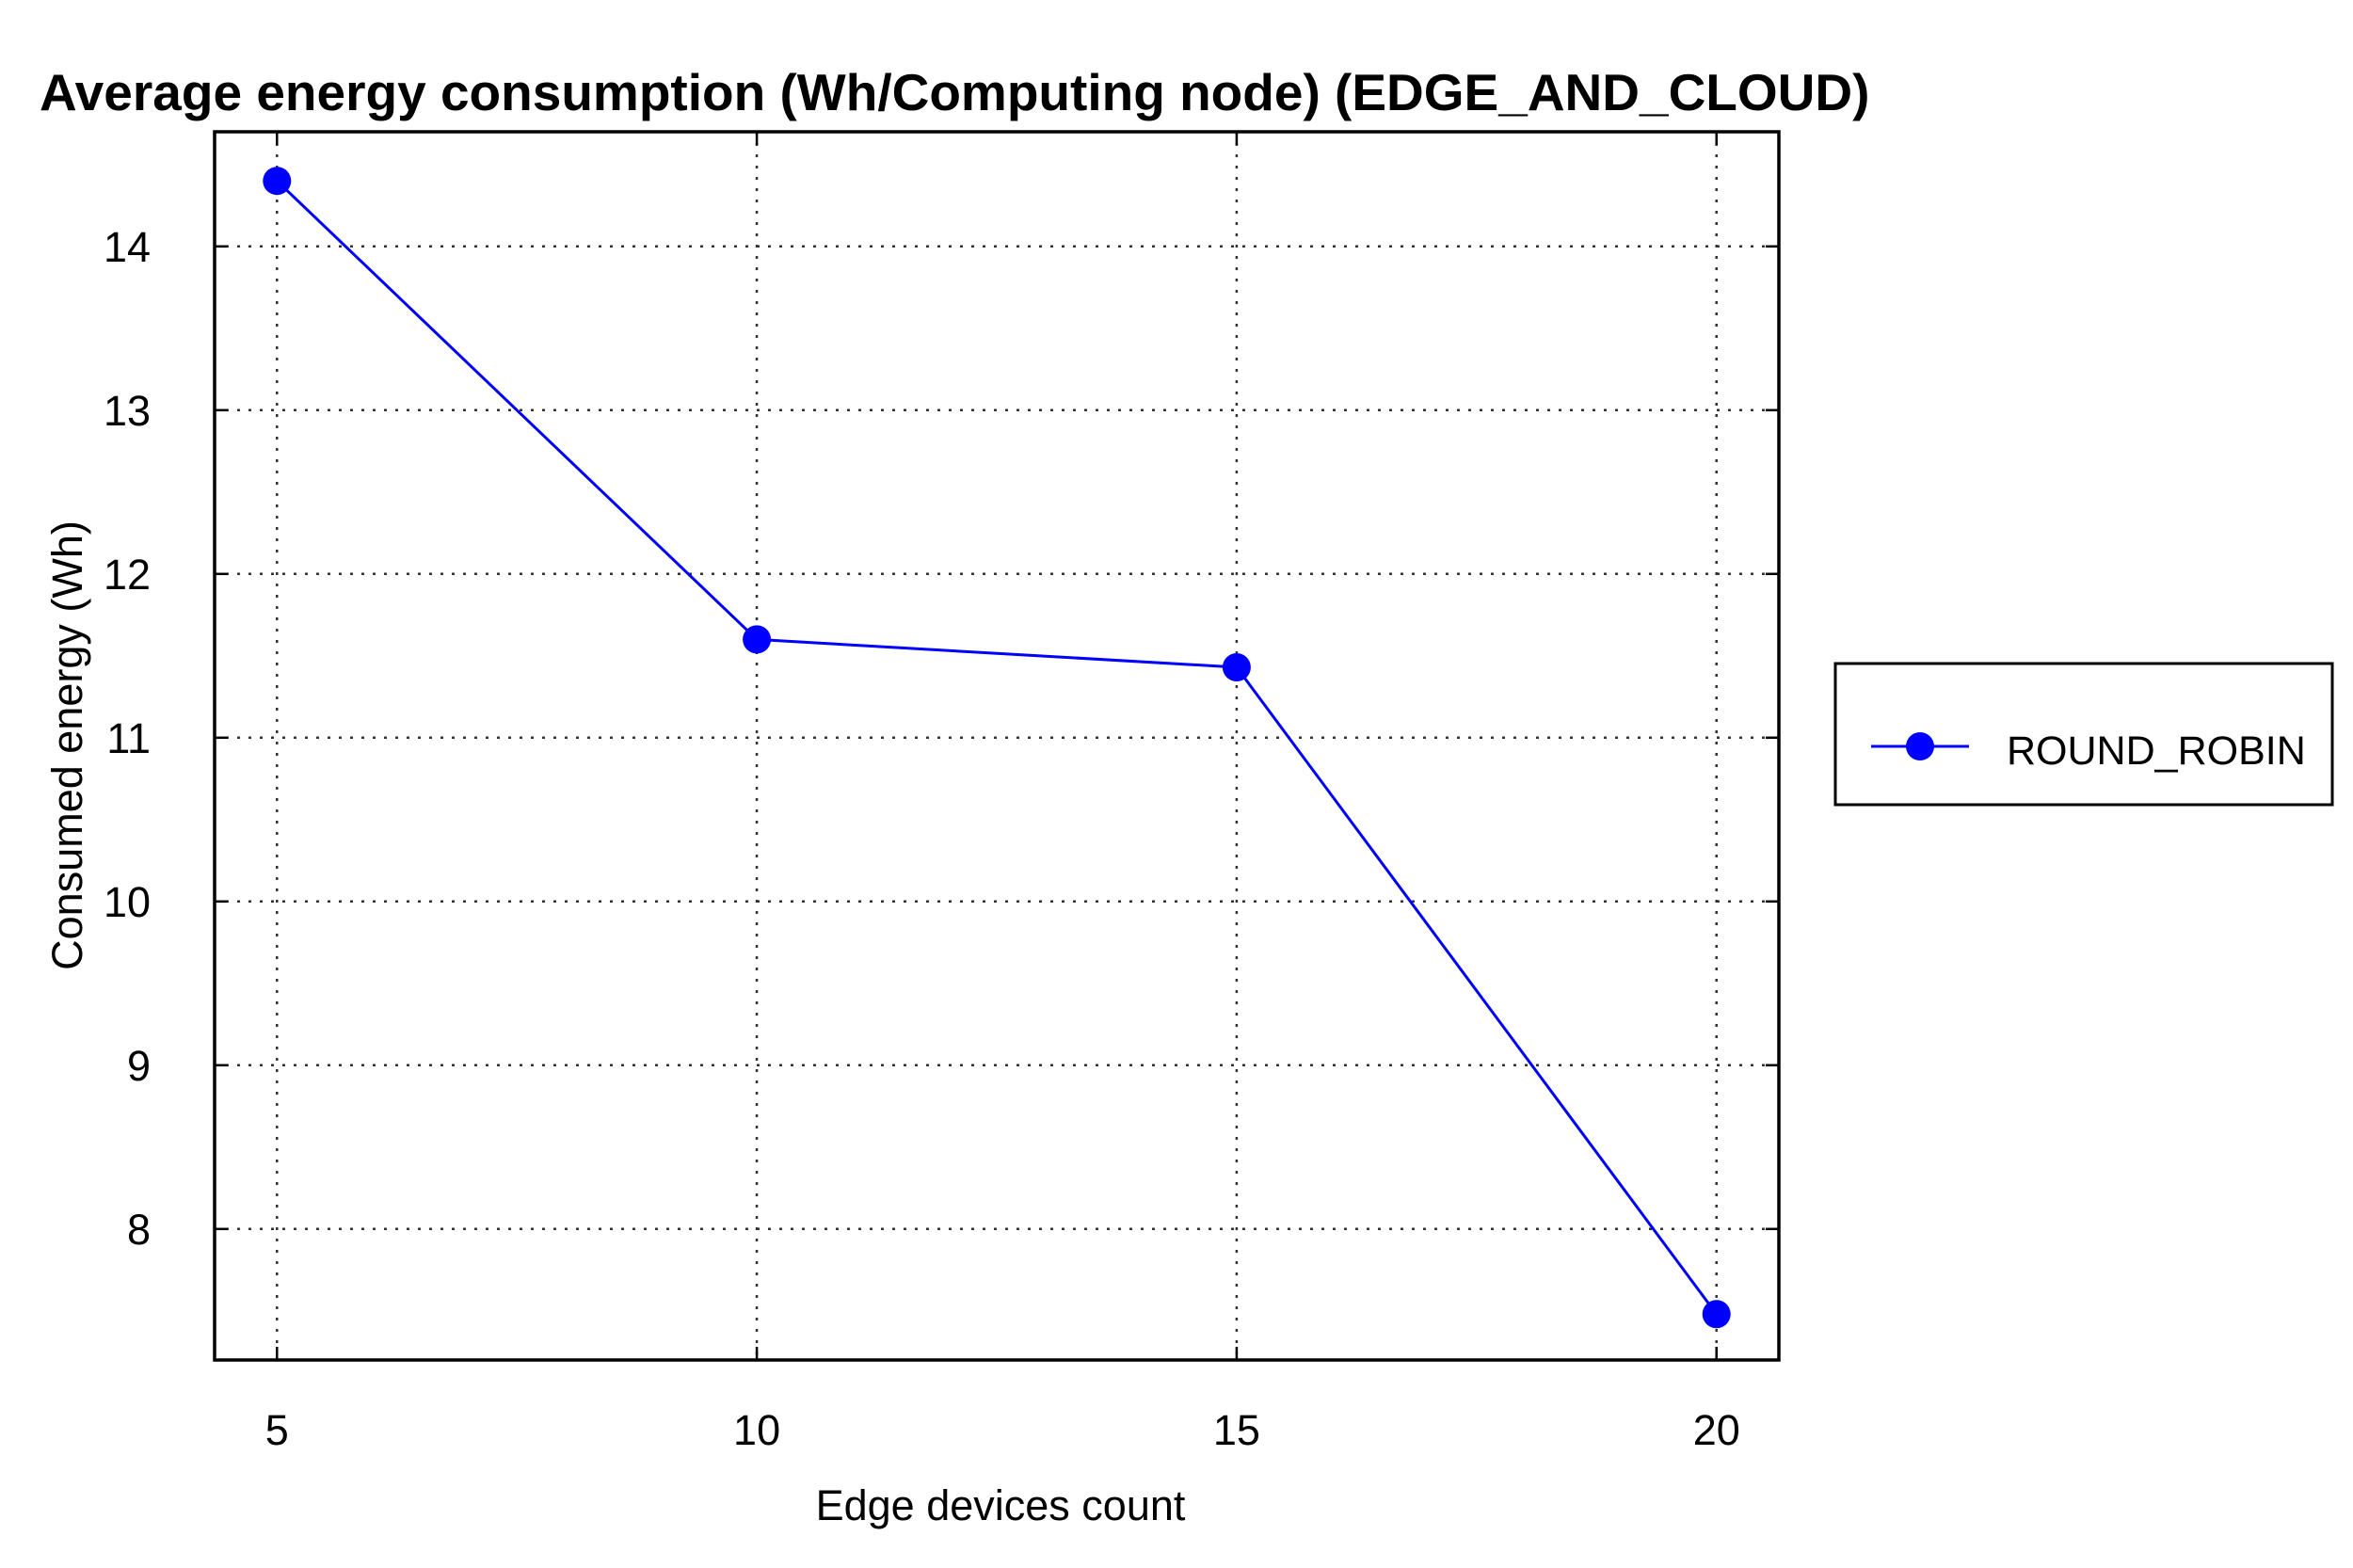 The image size is (2353, 1568). I want to click on x-axis-label: Edge devices count, so click(1001, 1505).